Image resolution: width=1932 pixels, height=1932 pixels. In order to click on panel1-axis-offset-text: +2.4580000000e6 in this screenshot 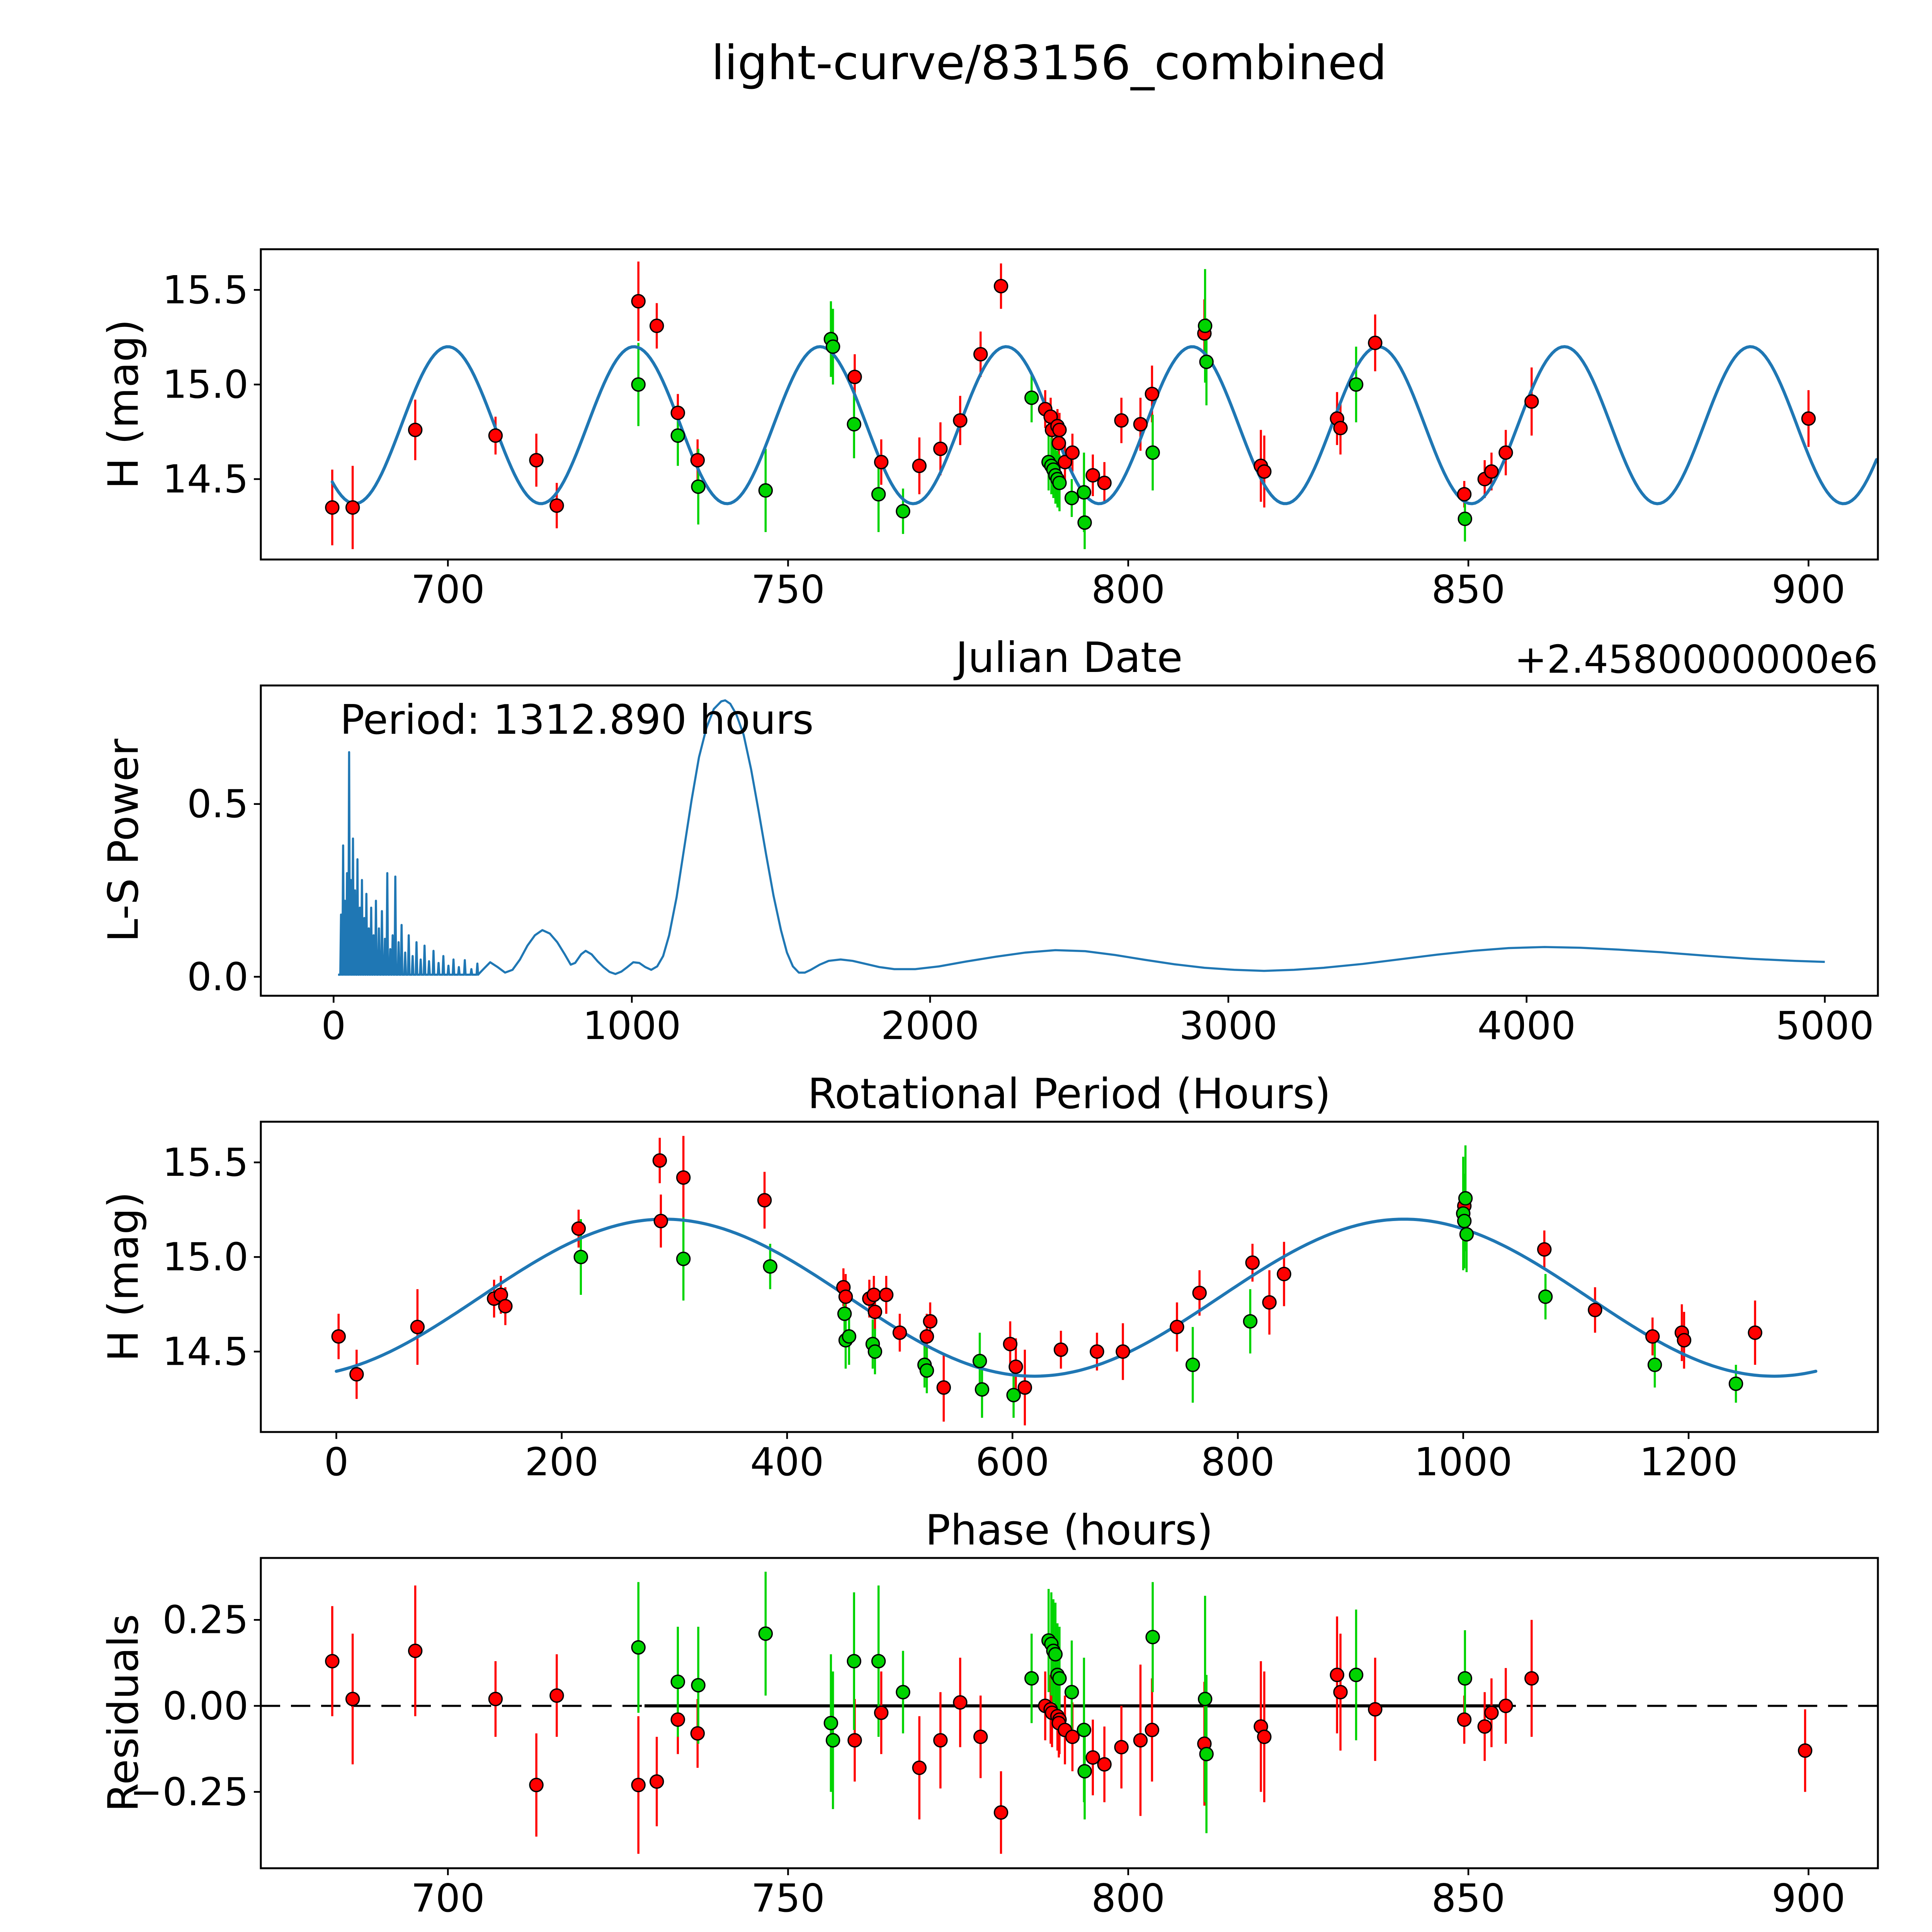, I will do `click(1696, 660)`.